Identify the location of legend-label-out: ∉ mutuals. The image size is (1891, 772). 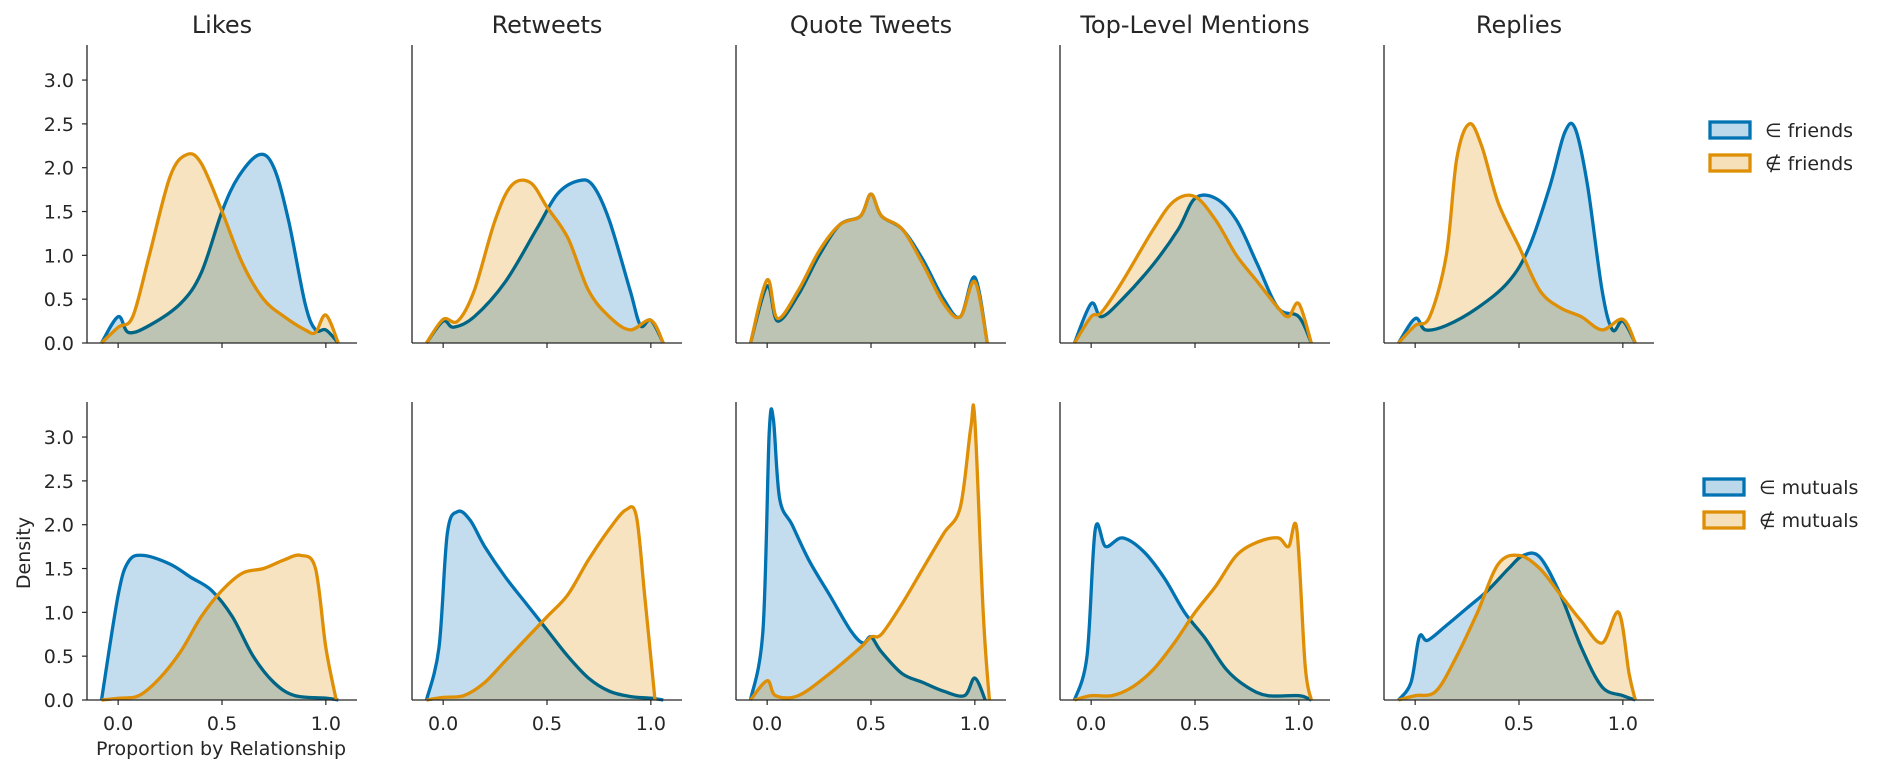
(1808, 521).